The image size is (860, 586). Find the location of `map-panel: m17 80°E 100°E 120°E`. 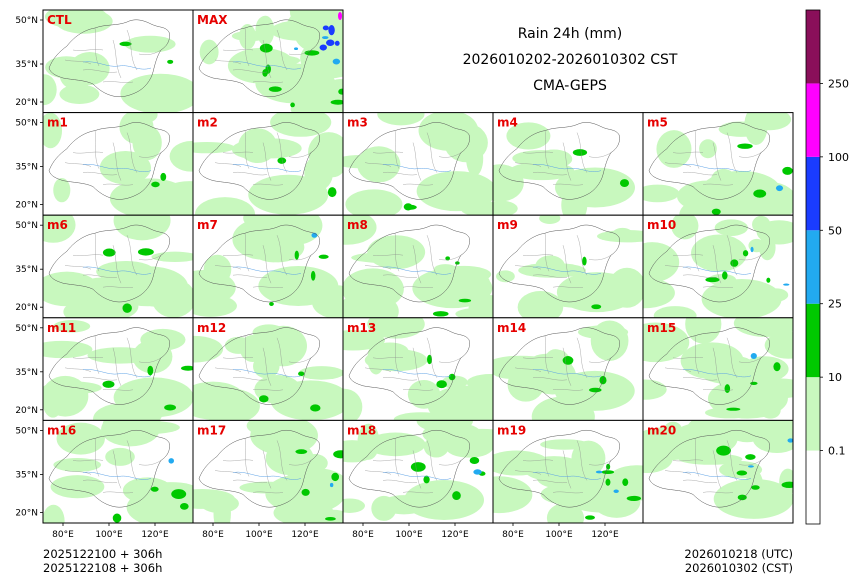

map-panel: m17 80°E 100°E 120°E is located at coordinates (268, 479).